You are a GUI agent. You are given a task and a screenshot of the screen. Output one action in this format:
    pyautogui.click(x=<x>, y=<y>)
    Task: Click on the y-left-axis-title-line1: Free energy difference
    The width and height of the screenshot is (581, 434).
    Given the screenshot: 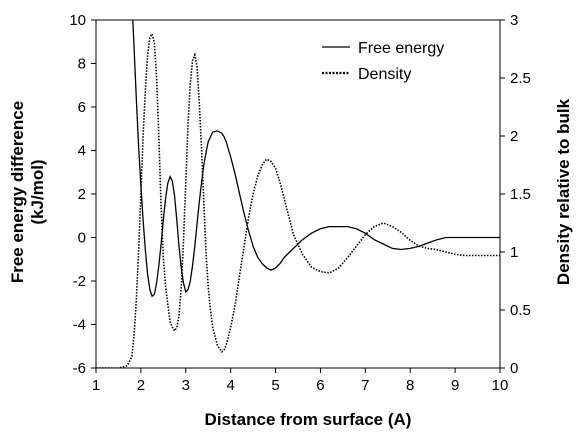 What is the action you would take?
    pyautogui.click(x=17, y=192)
    